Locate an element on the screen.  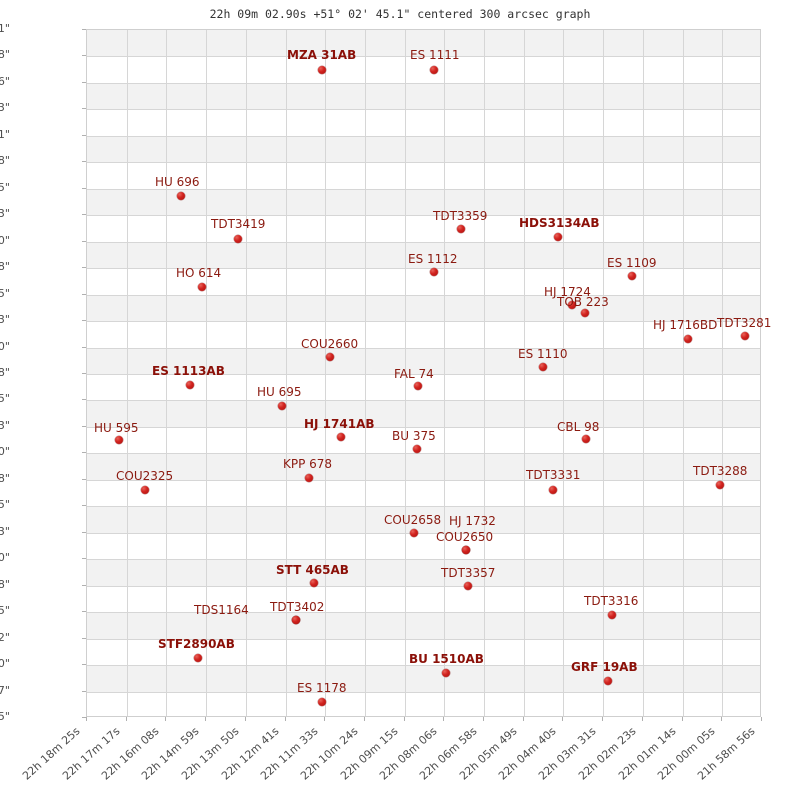
star-label: TDT3359 is located at coordinates (460, 216).